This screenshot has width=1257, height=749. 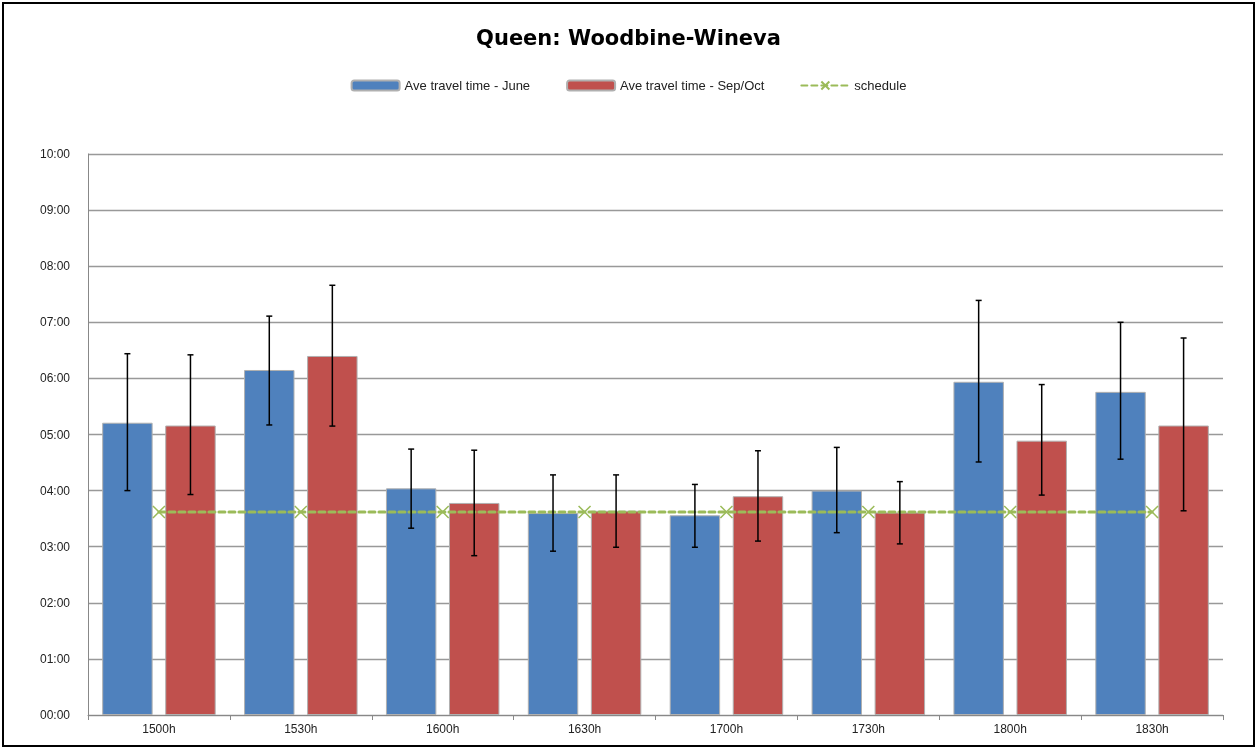 I want to click on y-tick-label: 10:00, so click(x=55, y=154).